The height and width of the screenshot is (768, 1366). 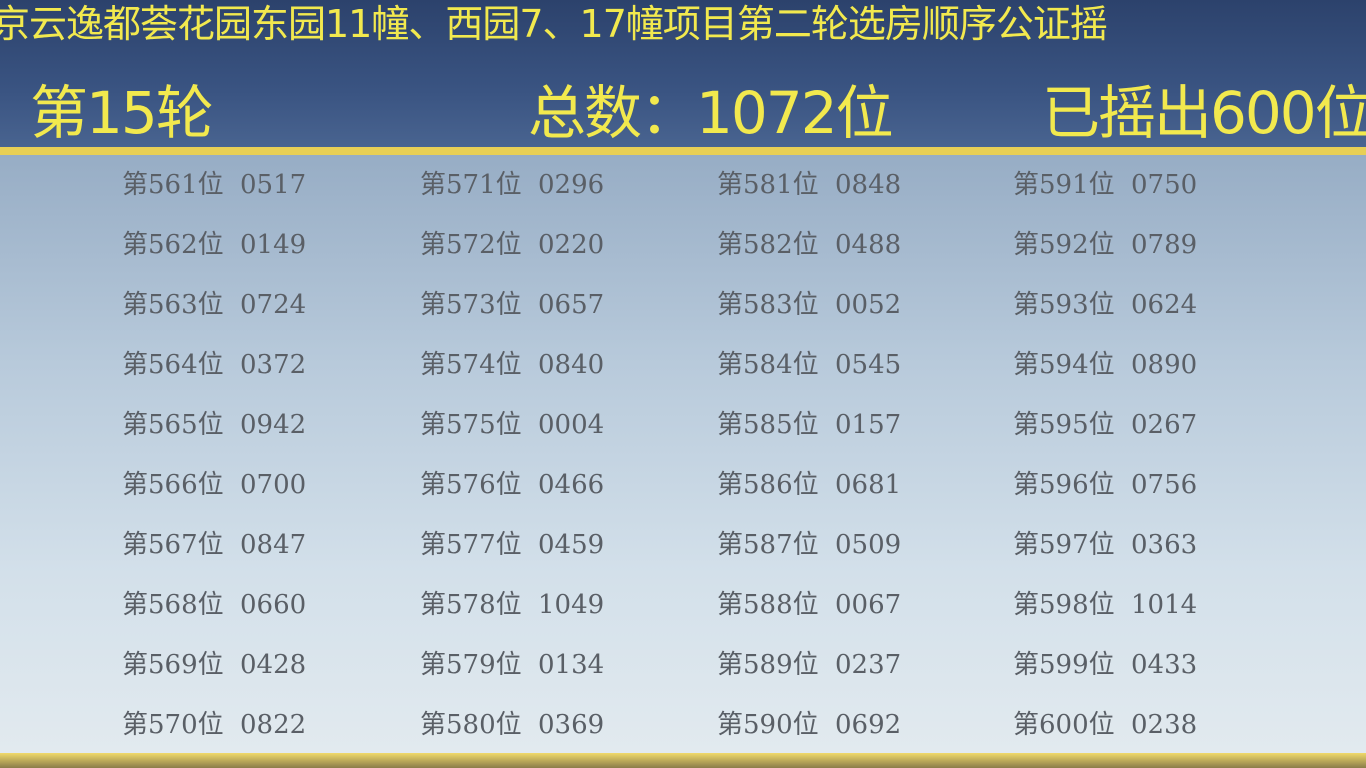 What do you see at coordinates (1064, 665) in the screenshot?
I see `draw-rank: 第599位` at bounding box center [1064, 665].